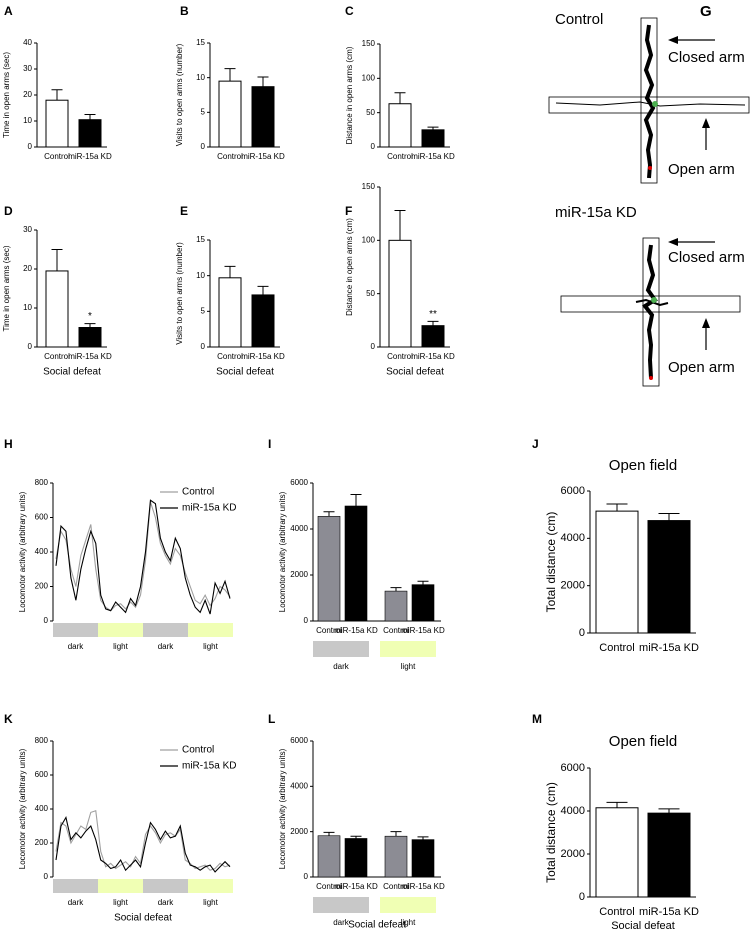 Image resolution: width=750 pixels, height=934 pixels. I want to click on arrow-head, so click(673, 242).